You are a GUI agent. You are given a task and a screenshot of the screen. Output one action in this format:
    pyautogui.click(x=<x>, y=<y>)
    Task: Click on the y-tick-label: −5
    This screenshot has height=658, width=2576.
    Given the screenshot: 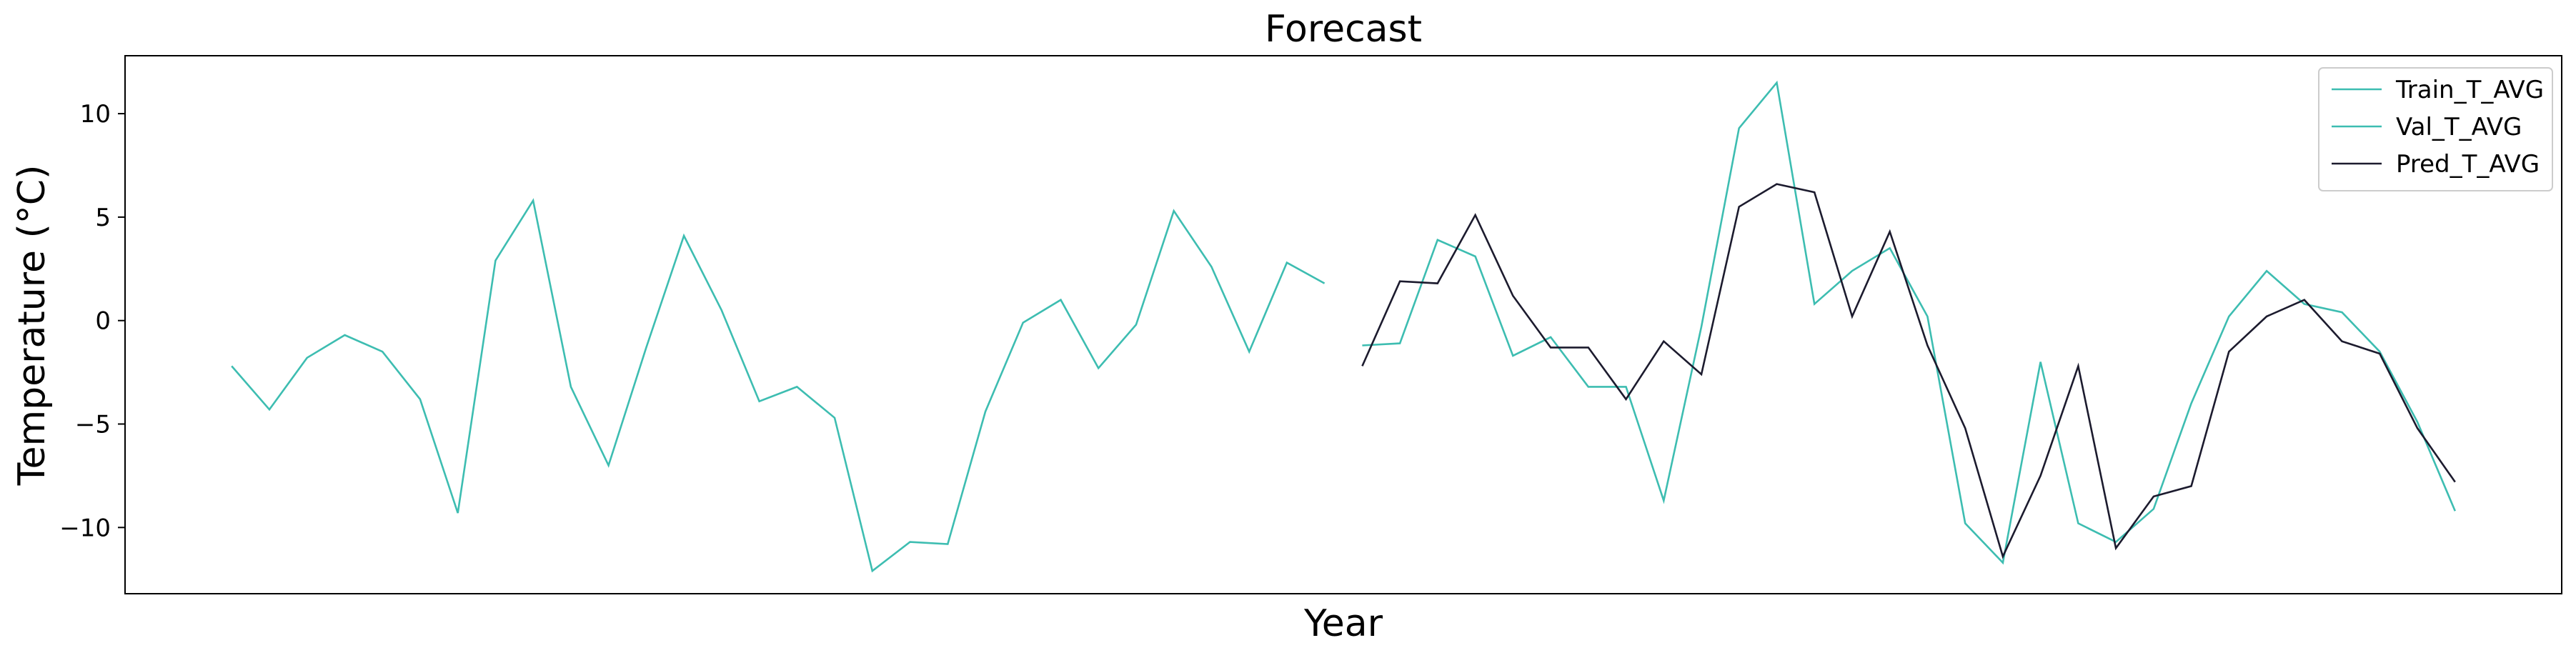 What is the action you would take?
    pyautogui.click(x=93, y=425)
    